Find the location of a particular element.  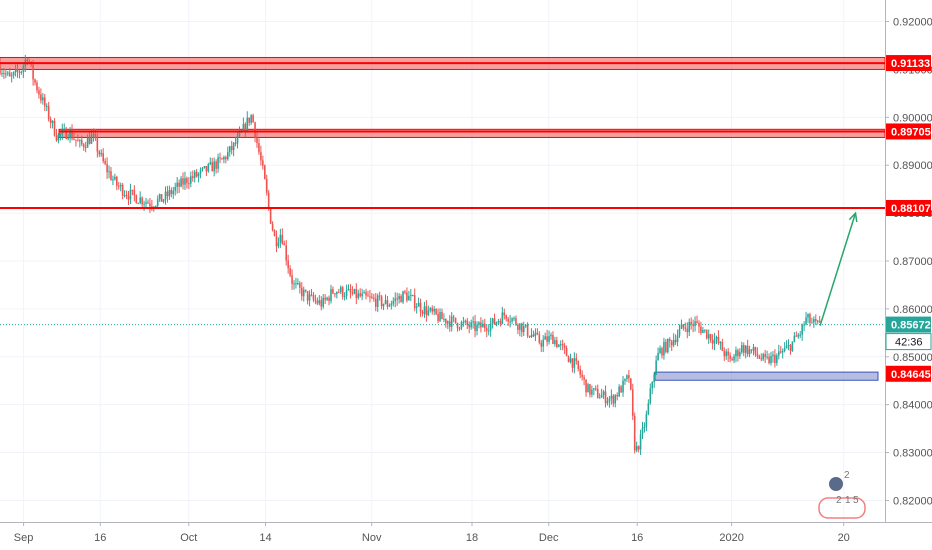

x-tick-label: Dec is located at coordinates (549, 538).